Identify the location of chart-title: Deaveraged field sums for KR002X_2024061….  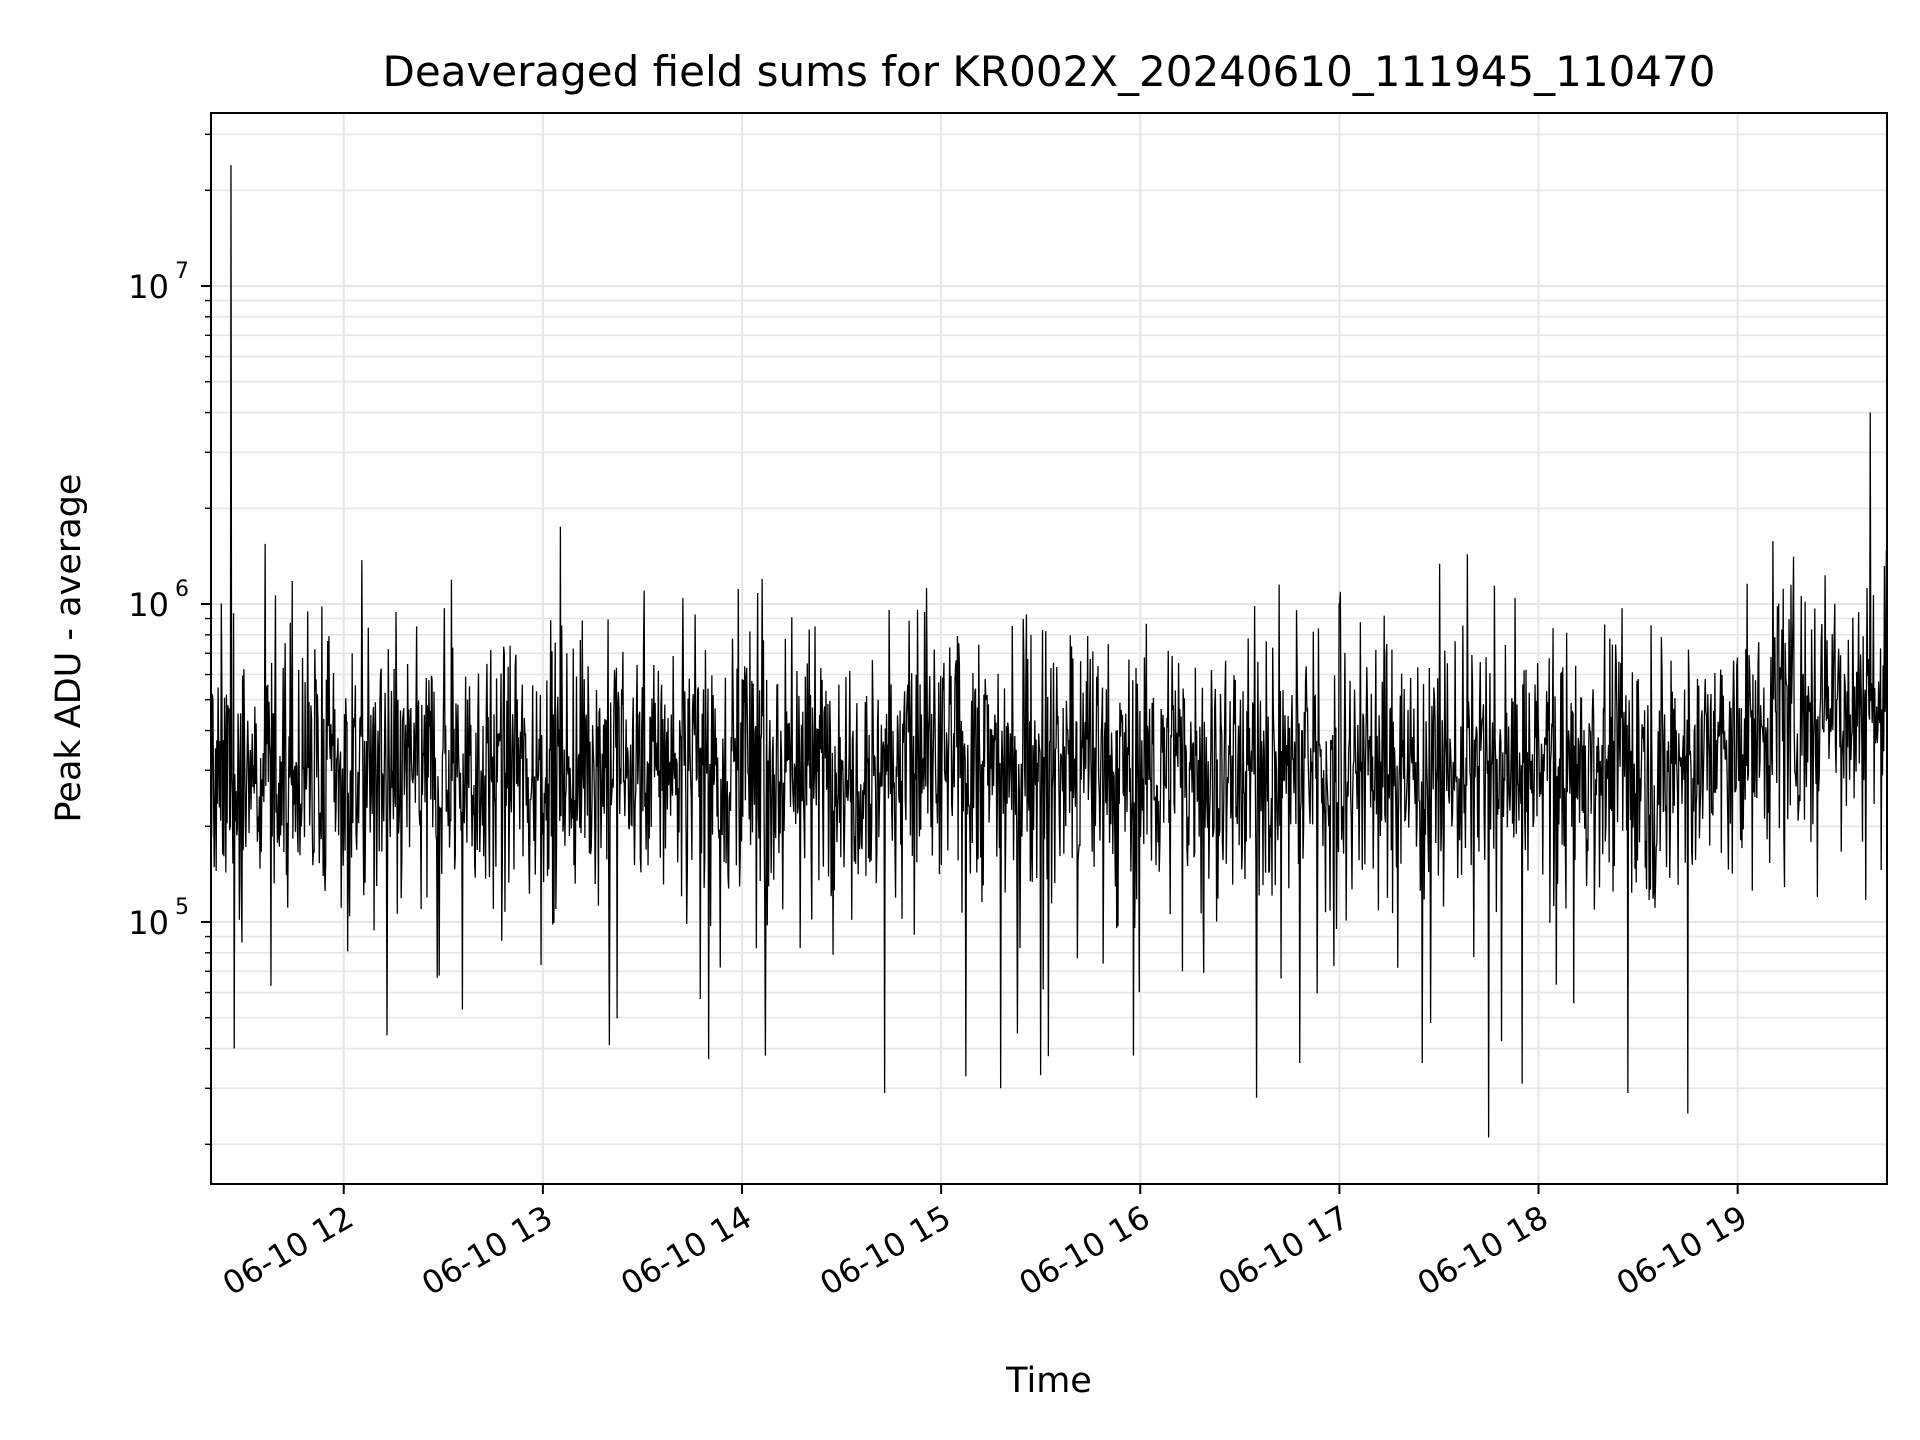
(1049, 71).